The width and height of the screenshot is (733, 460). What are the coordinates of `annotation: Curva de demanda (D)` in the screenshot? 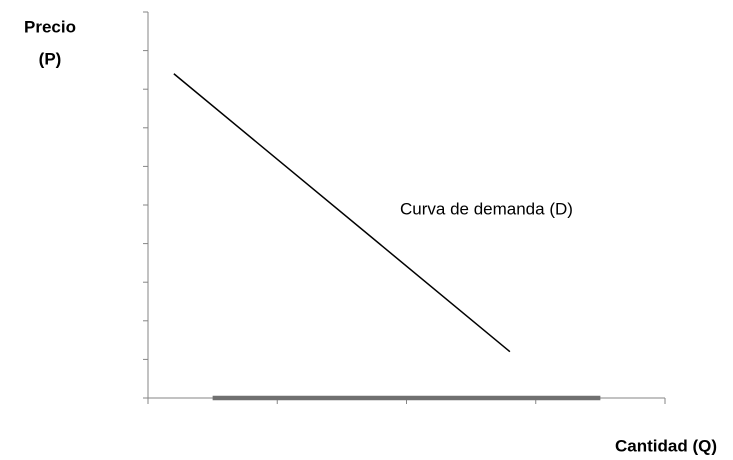 It's located at (486, 208).